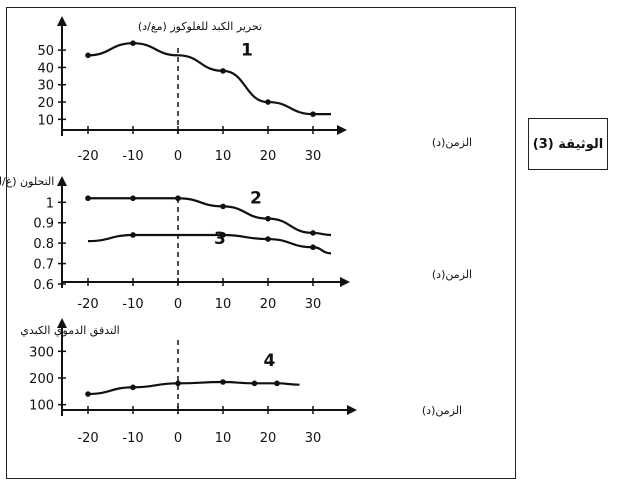 The image size is (619, 488). Describe the element at coordinates (27, 181) in the screenshot. I see `y-axis-label: التحلون (غ/ل)` at that location.